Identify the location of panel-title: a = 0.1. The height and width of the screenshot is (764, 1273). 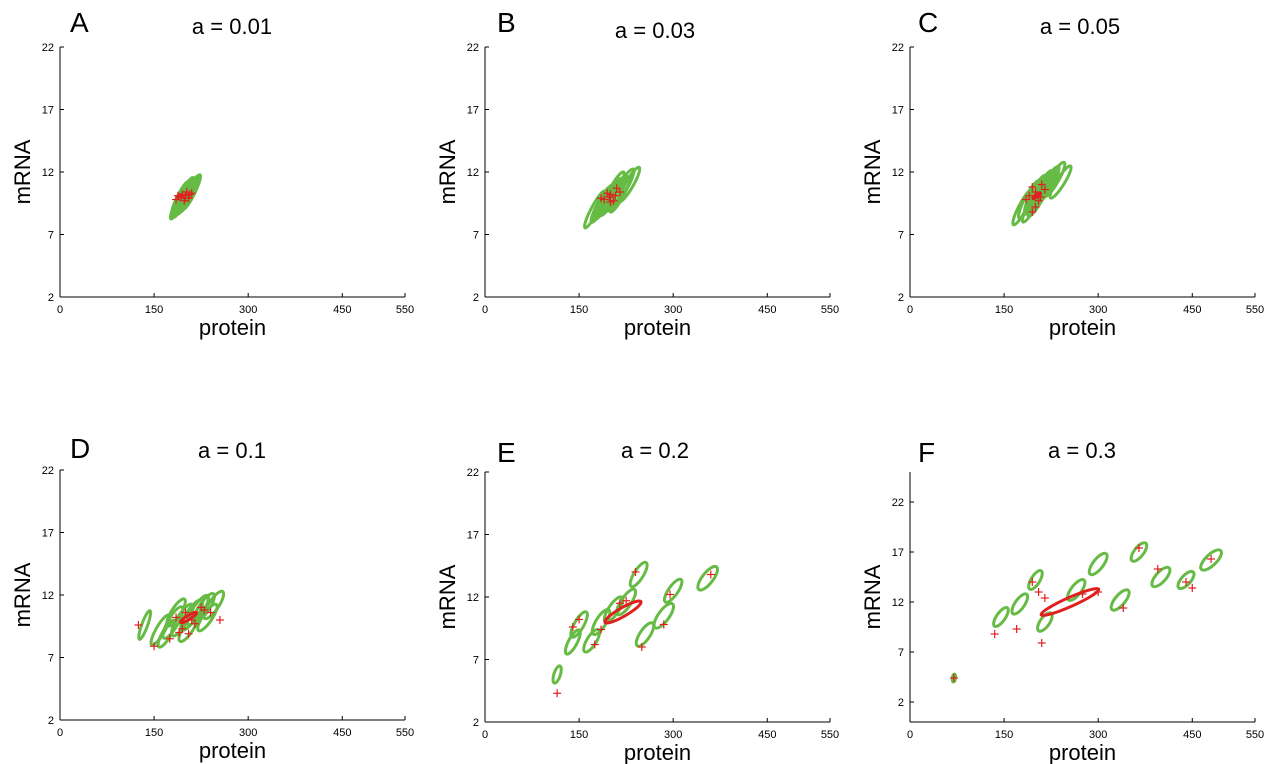
(232, 450).